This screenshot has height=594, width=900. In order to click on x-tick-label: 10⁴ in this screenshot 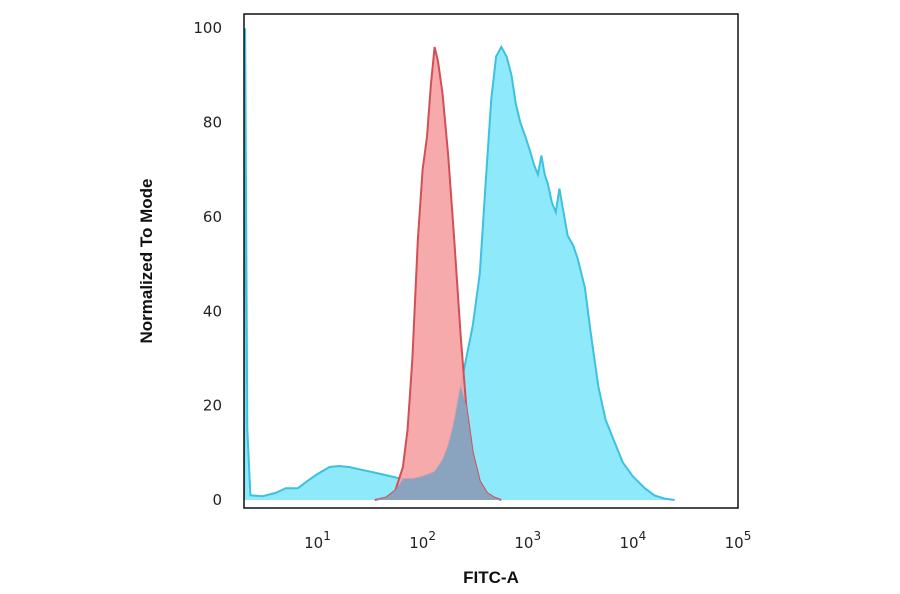, I will do `click(633, 540)`.